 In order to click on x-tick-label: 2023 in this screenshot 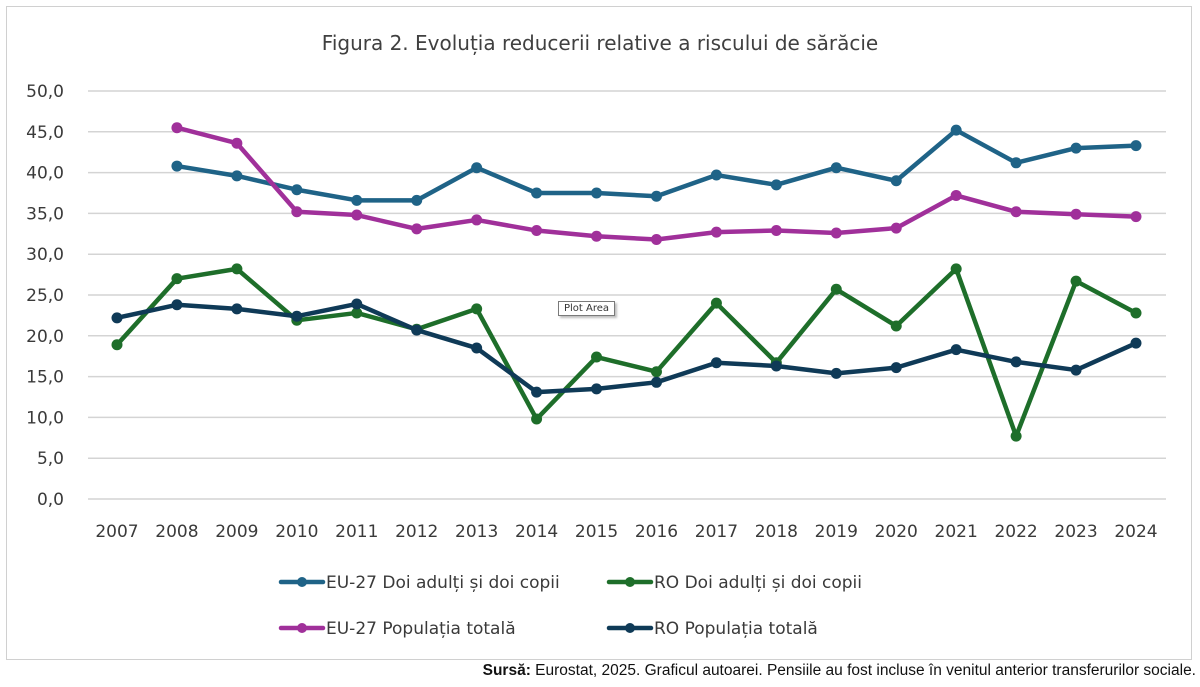, I will do `click(1075, 532)`.